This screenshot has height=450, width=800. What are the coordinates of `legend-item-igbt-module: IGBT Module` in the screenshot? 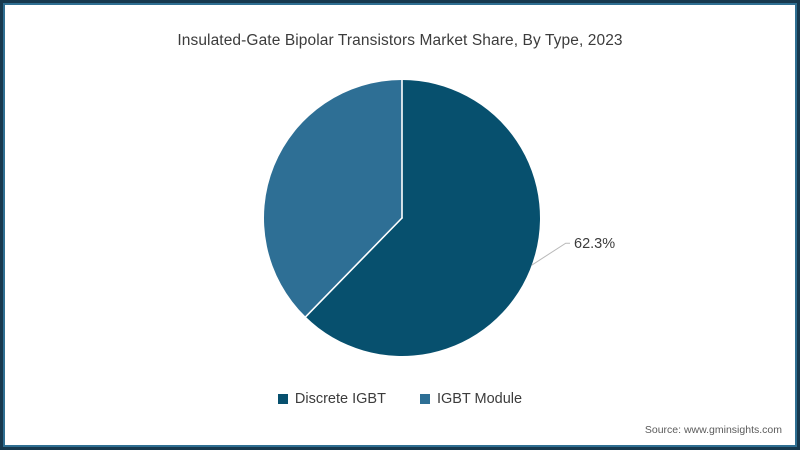 It's located at (471, 399).